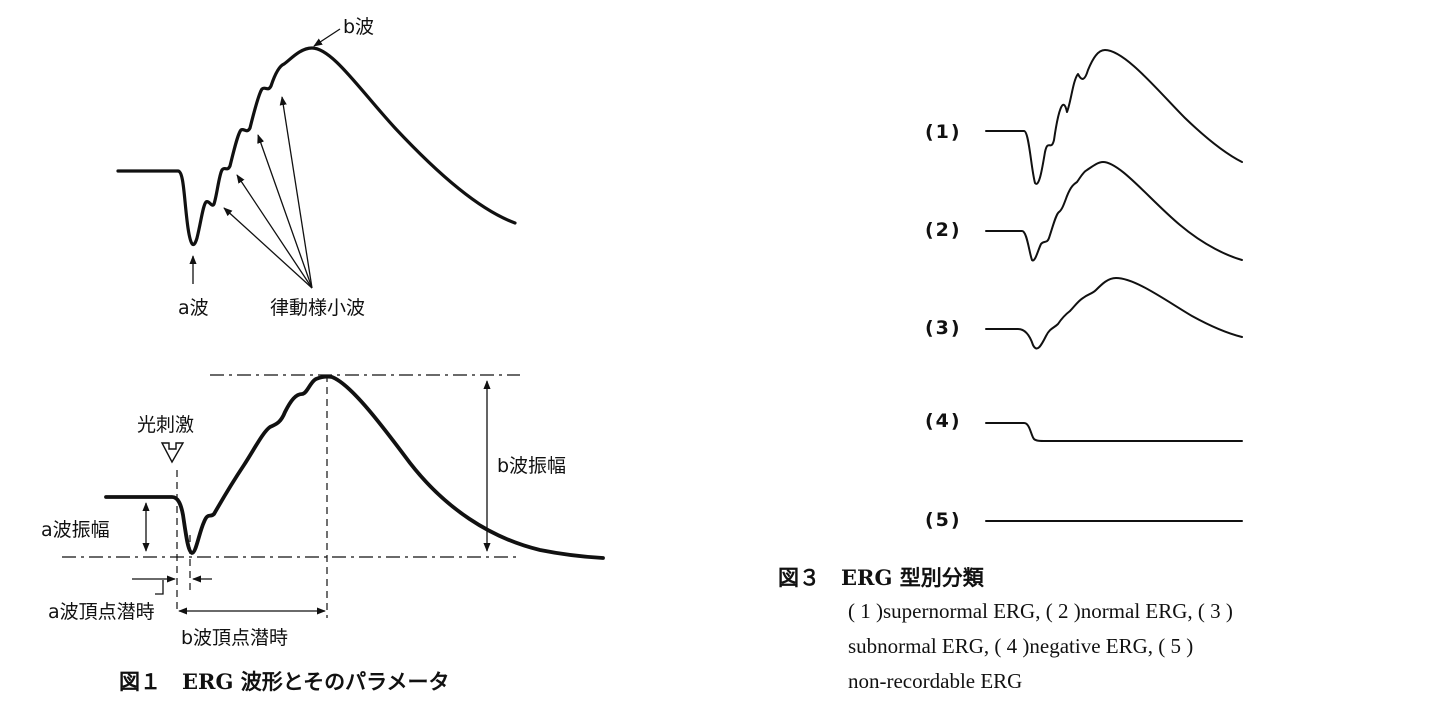  I want to click on a-latency-arrows, so click(172, 586).